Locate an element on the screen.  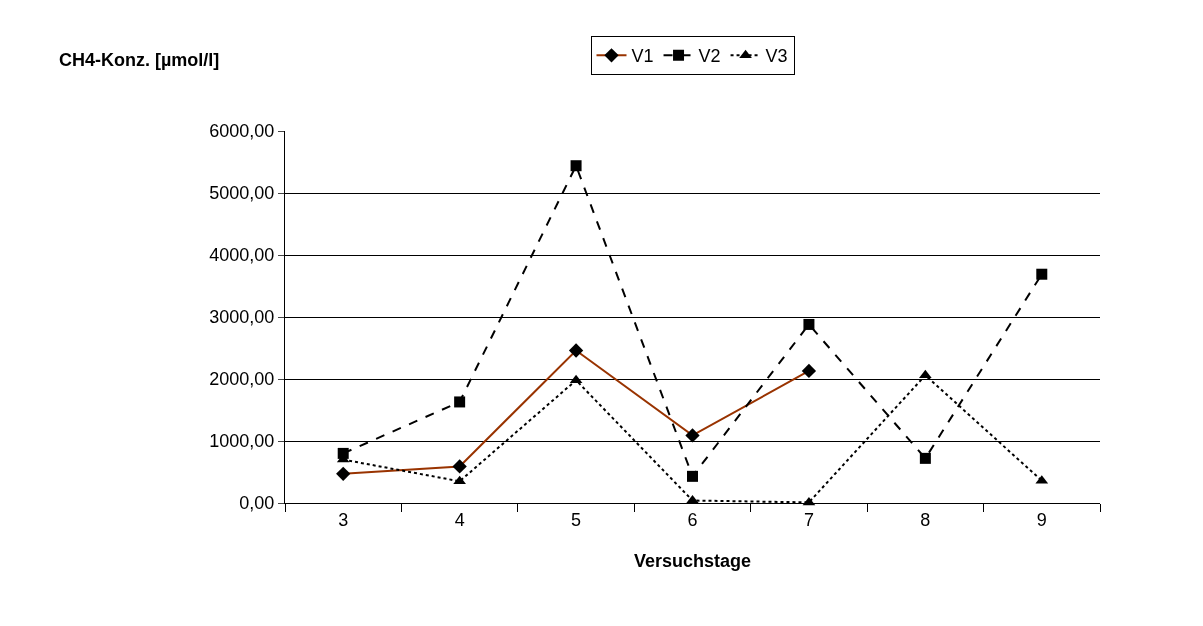
x-tick-label: 9 is located at coordinates (1041, 519).